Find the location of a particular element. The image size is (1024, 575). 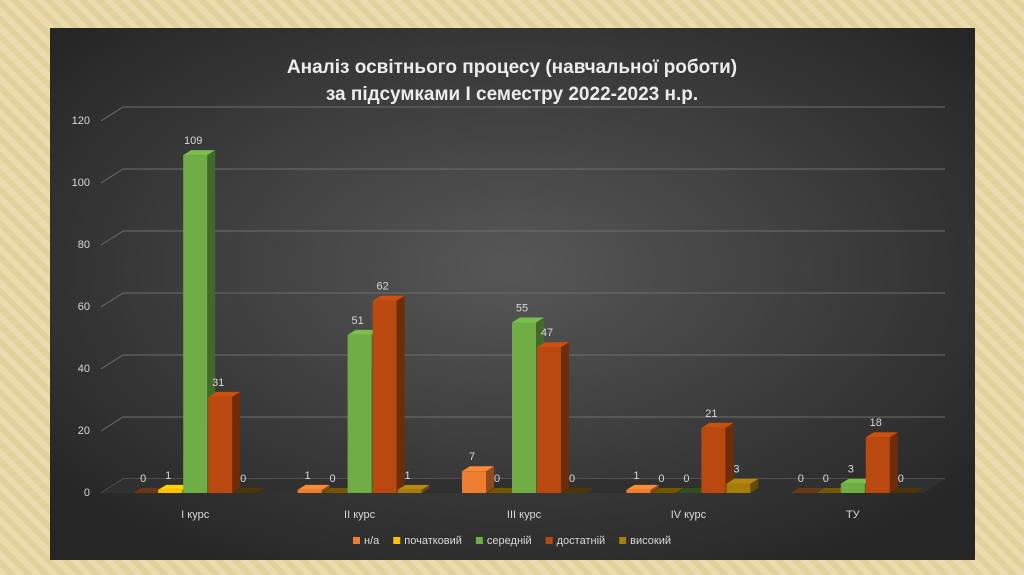

y-tick-label: 60 is located at coordinates (84, 307).